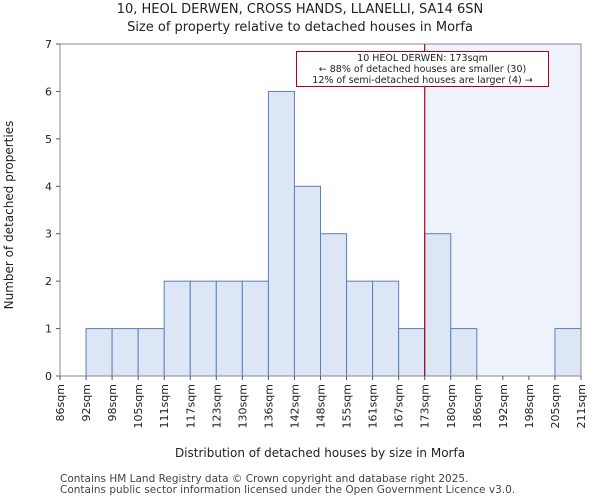  Describe the element at coordinates (255, 328) in the screenshot. I see `bar-130sqm` at that location.